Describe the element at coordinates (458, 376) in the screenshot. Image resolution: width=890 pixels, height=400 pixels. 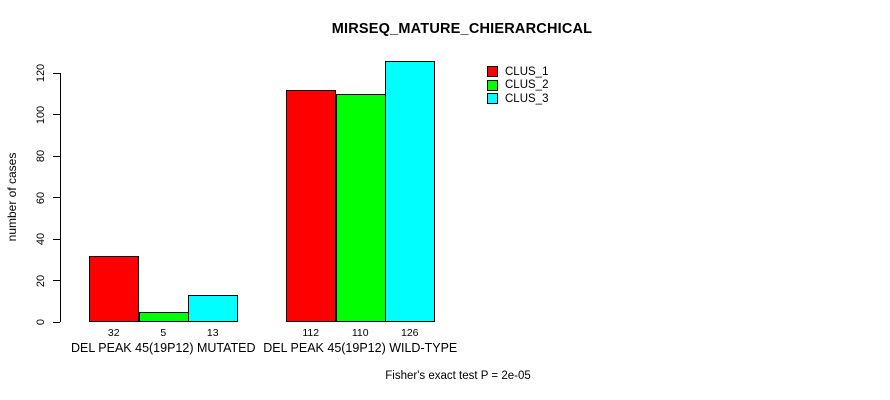
I see `footnote: Fisher's exact test P = 2e-05` at that location.